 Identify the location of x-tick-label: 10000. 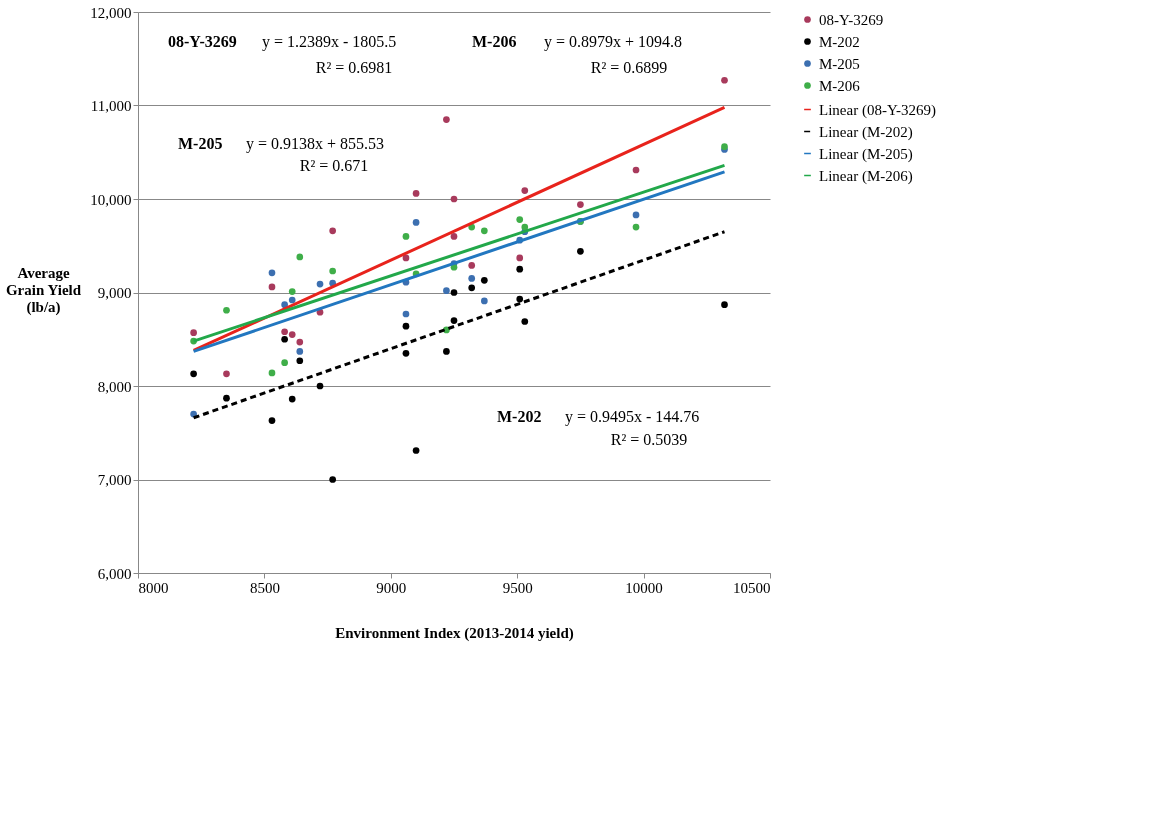
(644, 587).